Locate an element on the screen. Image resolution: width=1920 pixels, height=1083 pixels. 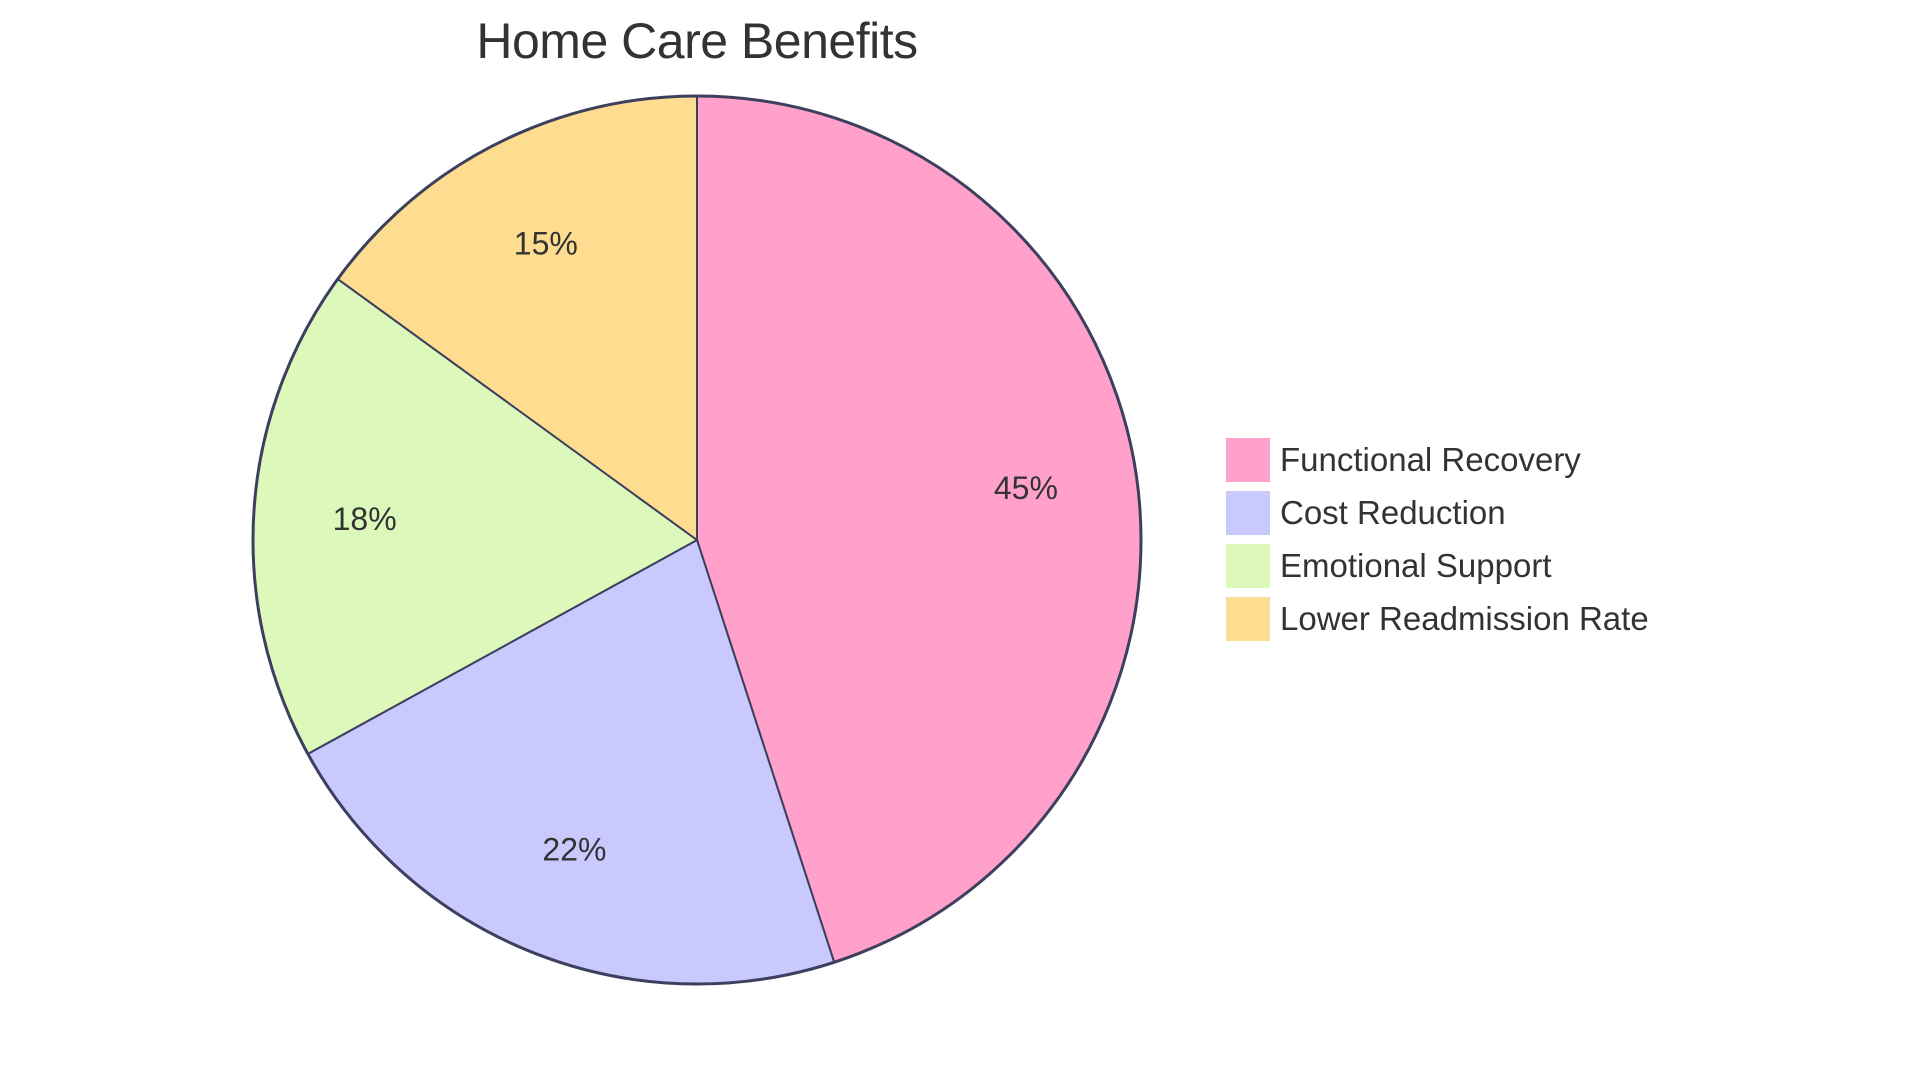
legend-label: Cost Reduction is located at coordinates (1393, 512).